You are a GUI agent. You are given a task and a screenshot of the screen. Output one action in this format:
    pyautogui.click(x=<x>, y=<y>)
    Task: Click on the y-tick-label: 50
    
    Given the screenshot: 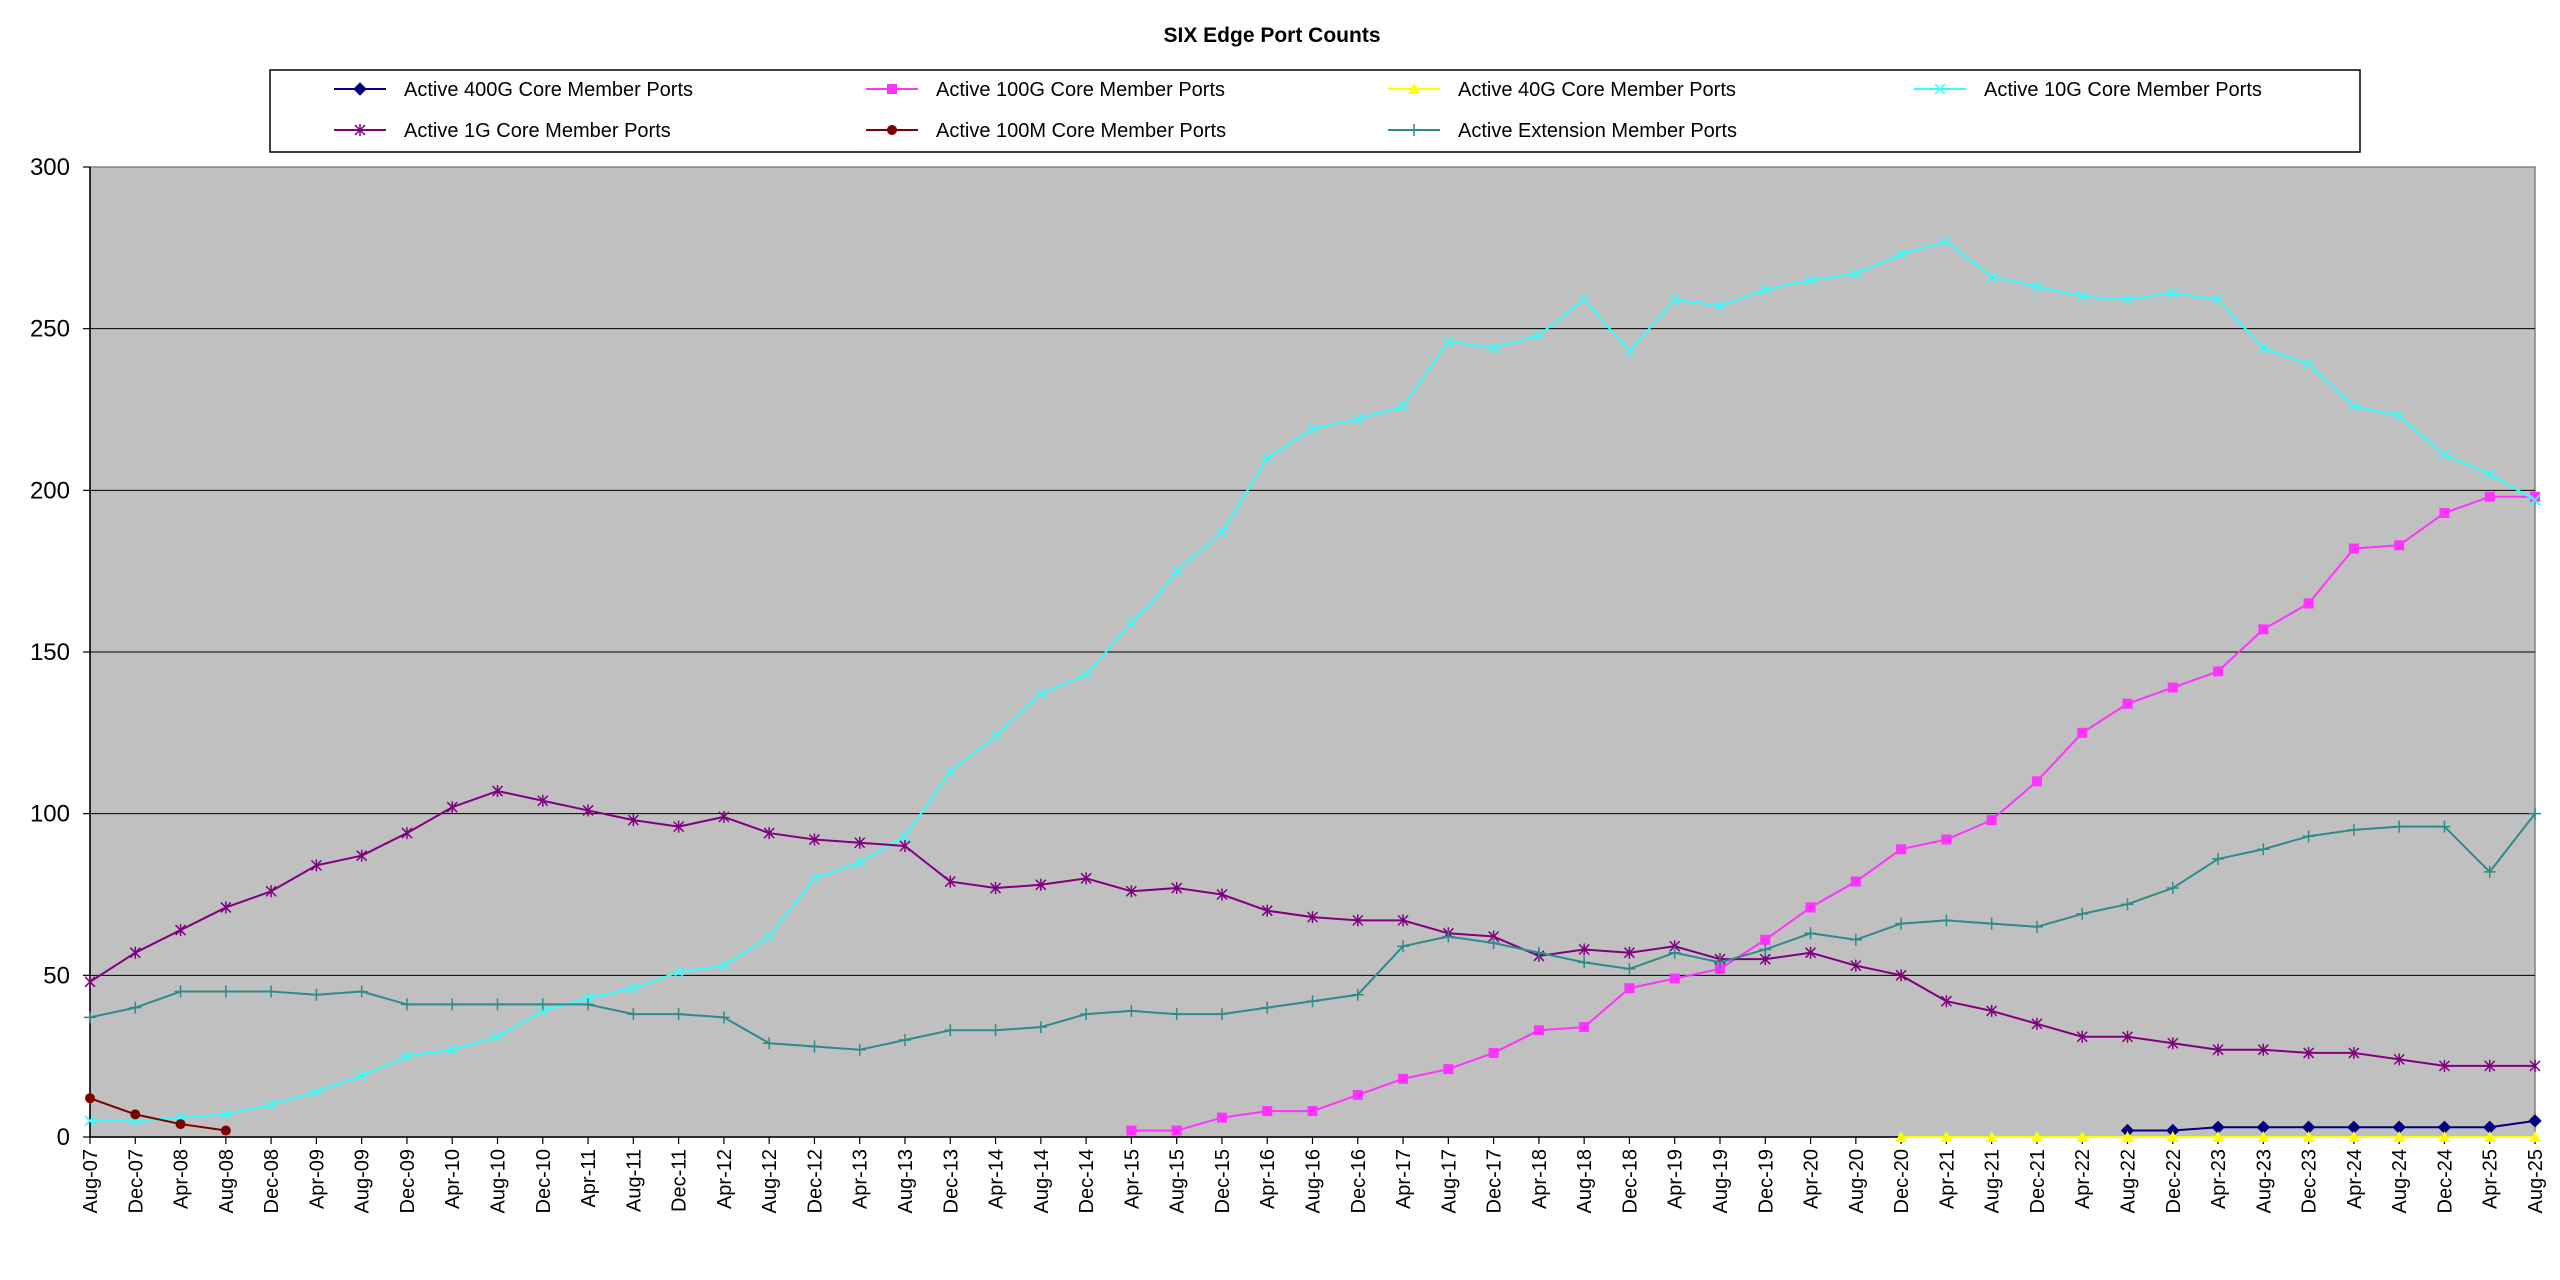 What is the action you would take?
    pyautogui.click(x=56, y=975)
    